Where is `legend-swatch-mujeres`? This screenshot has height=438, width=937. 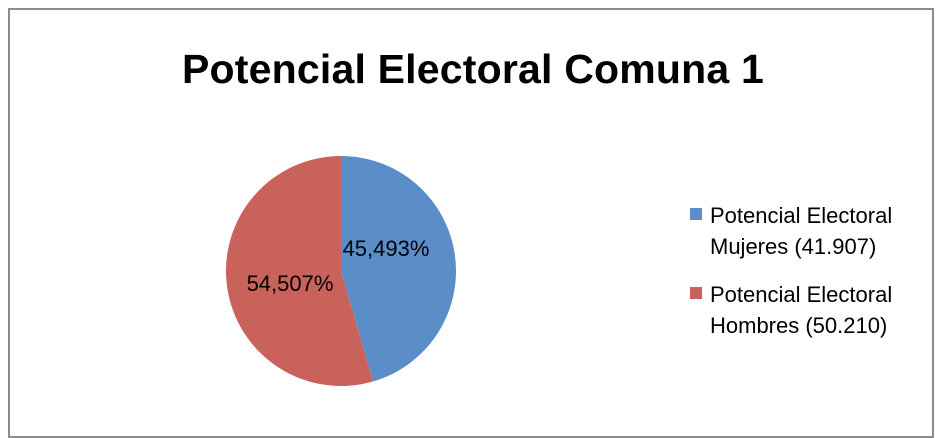
legend-swatch-mujeres is located at coordinates (696, 214).